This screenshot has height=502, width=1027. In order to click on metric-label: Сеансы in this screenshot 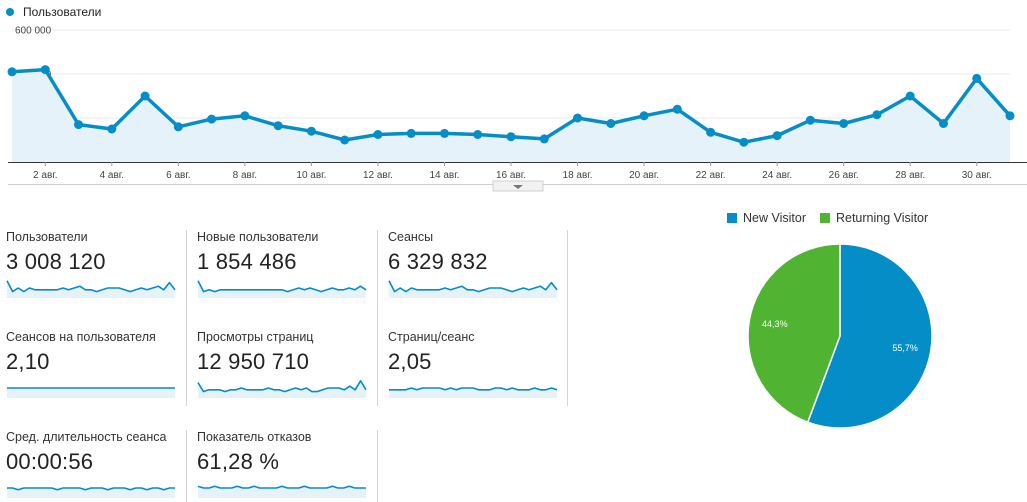, I will do `click(411, 237)`.